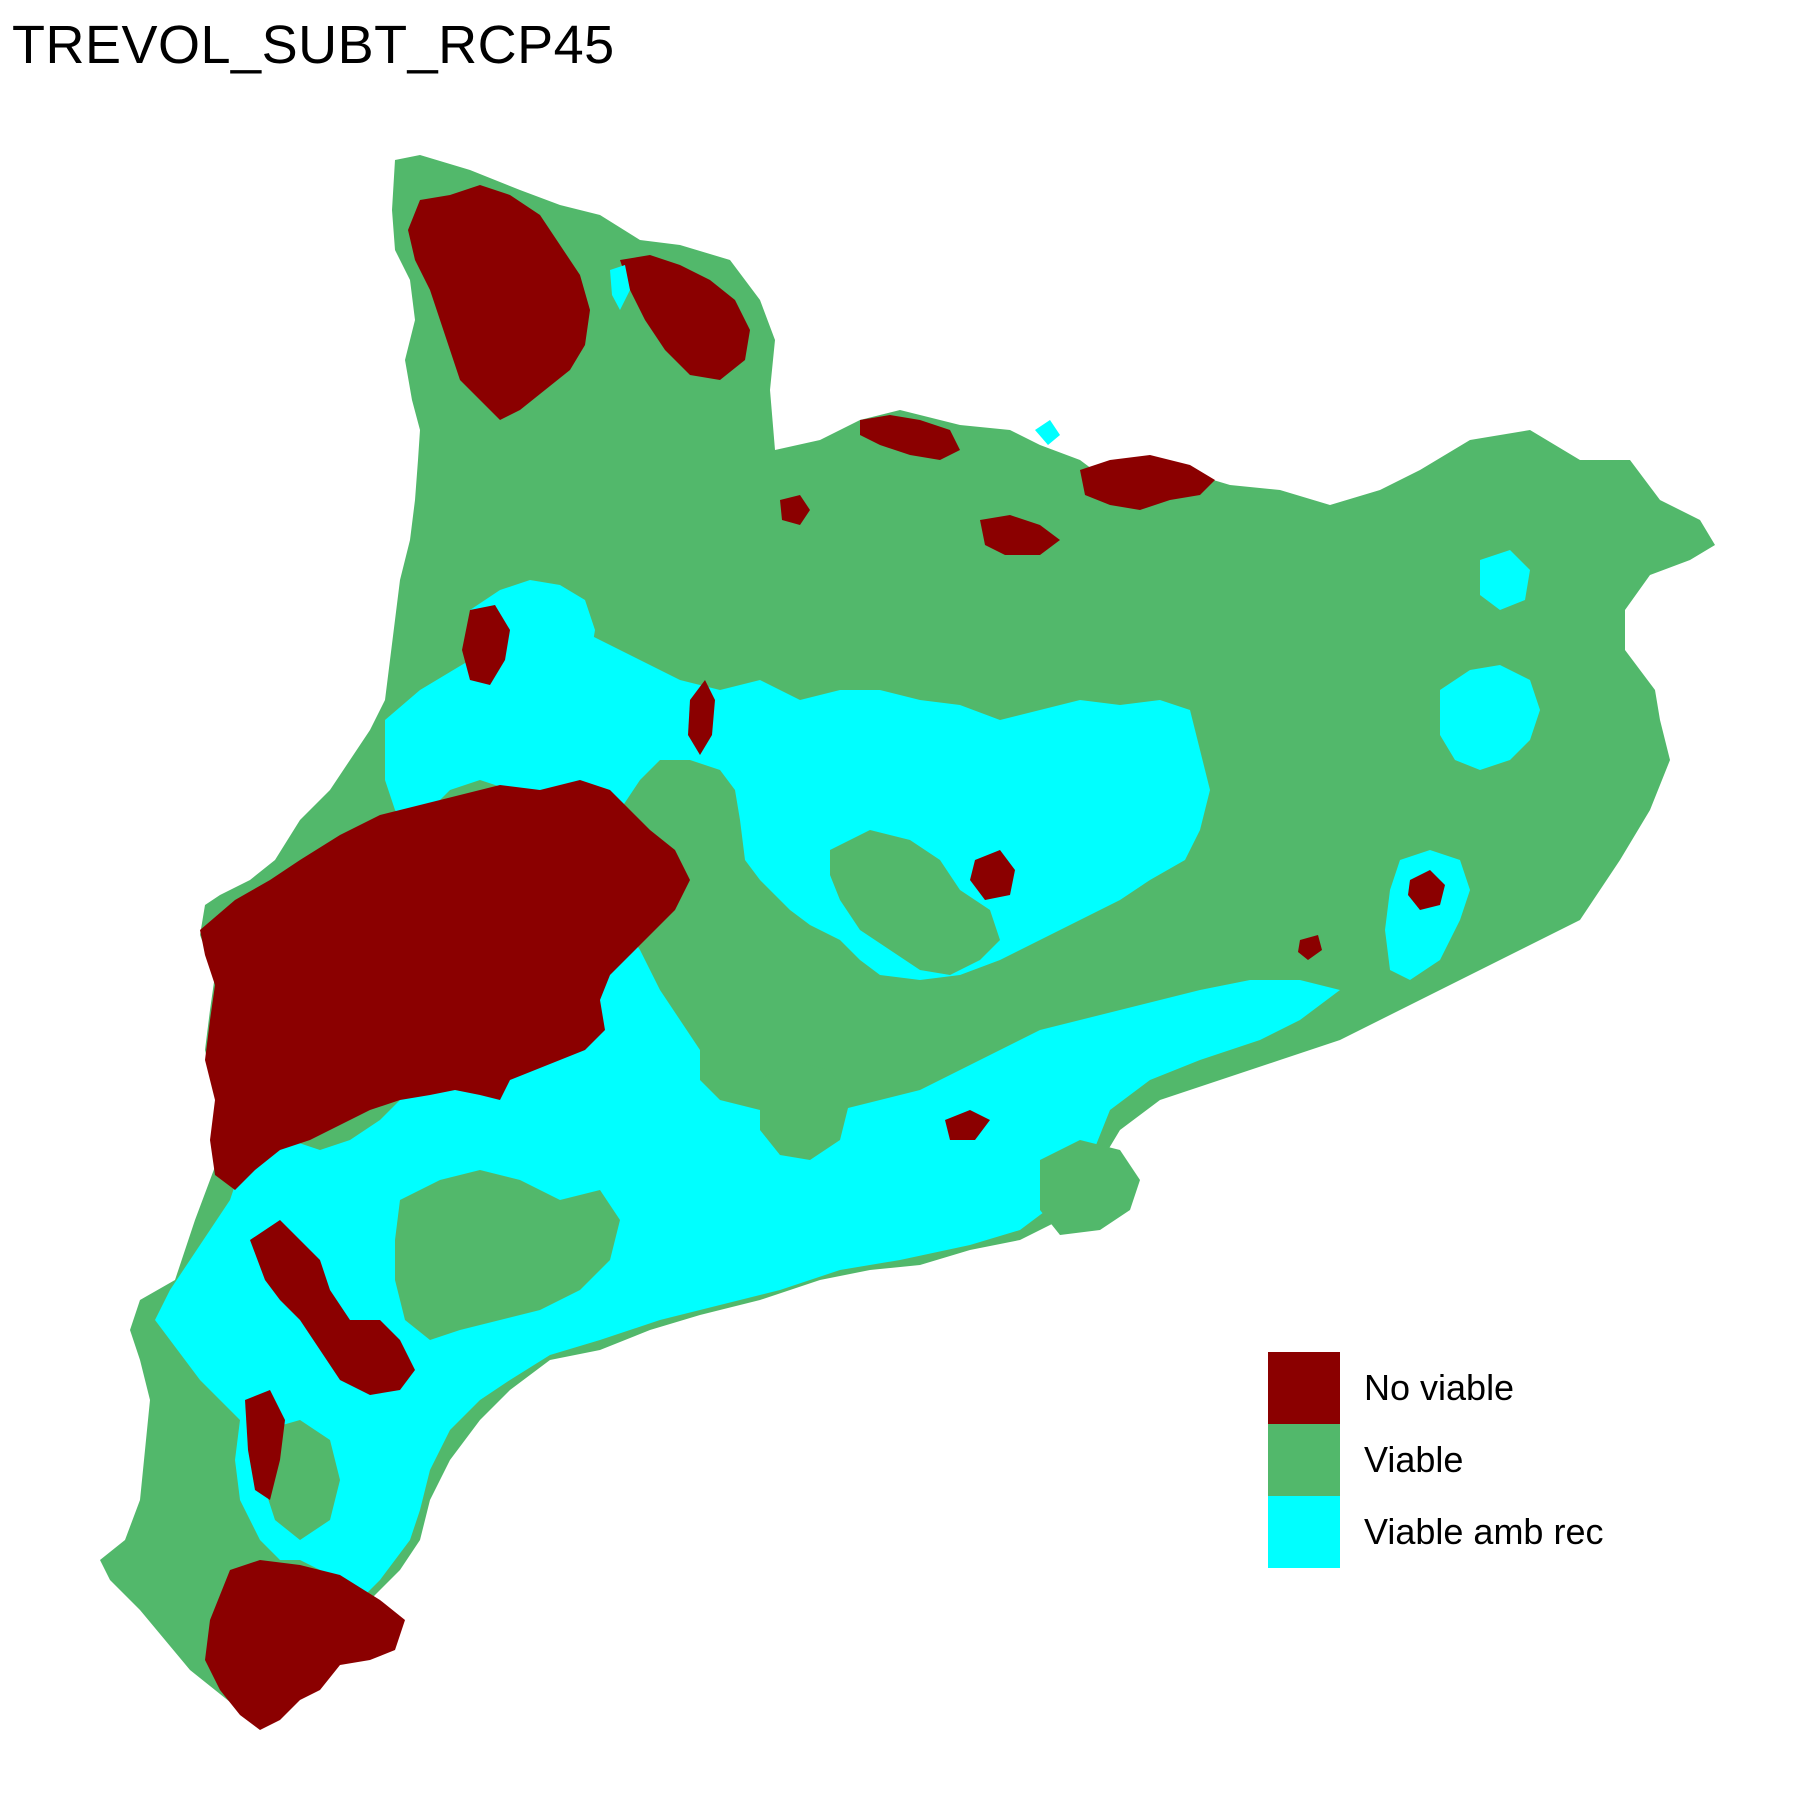 This screenshot has height=1800, width=1800. I want to click on region-no-viable-south-spot, so click(967, 1125).